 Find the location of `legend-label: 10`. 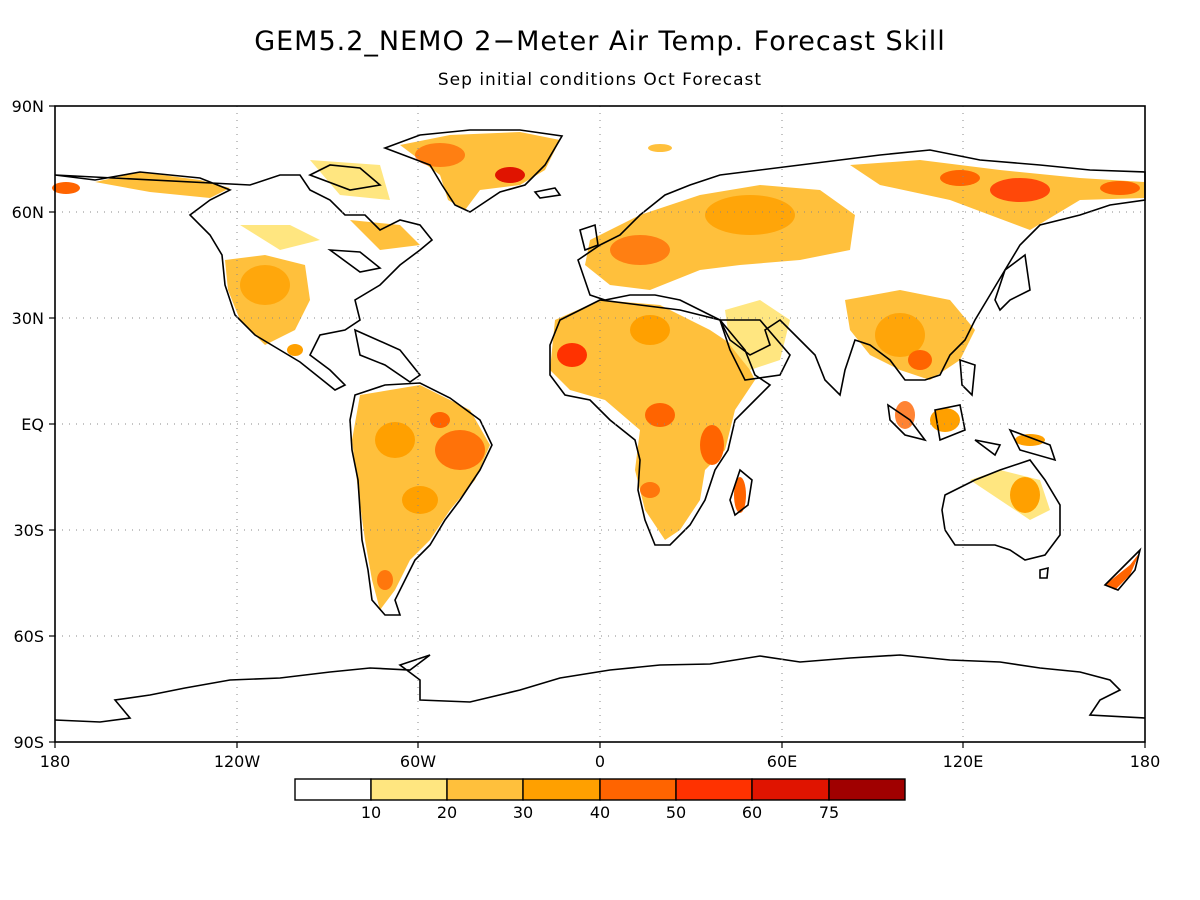

legend-label: 10 is located at coordinates (371, 812).